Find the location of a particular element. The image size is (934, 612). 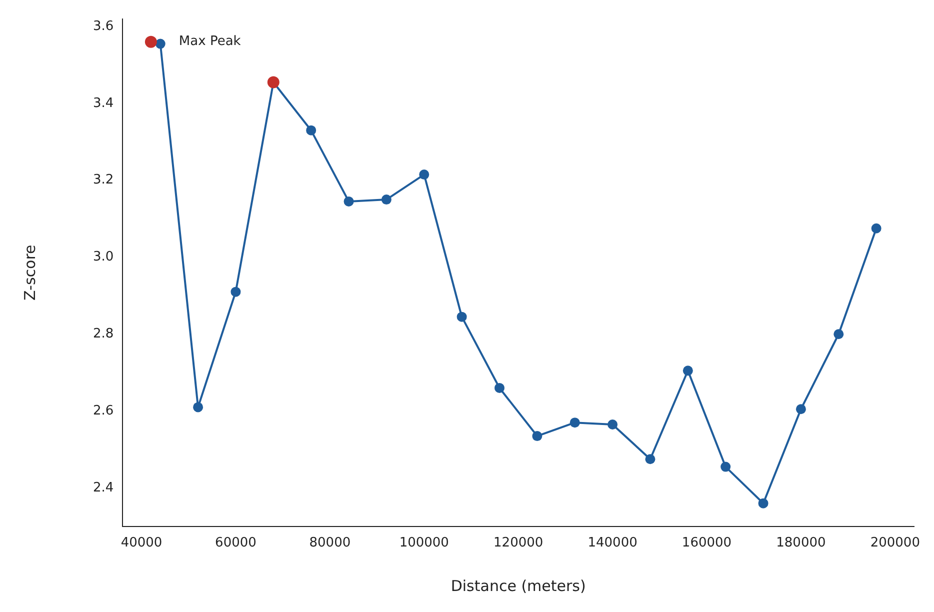

y-tick-label: 3.4 is located at coordinates (103, 103).